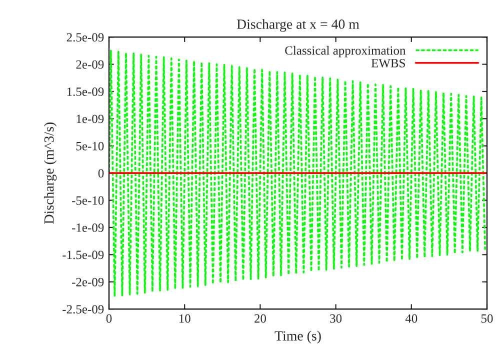  I want to click on y-tick-label: 1e-09, so click(90, 119).